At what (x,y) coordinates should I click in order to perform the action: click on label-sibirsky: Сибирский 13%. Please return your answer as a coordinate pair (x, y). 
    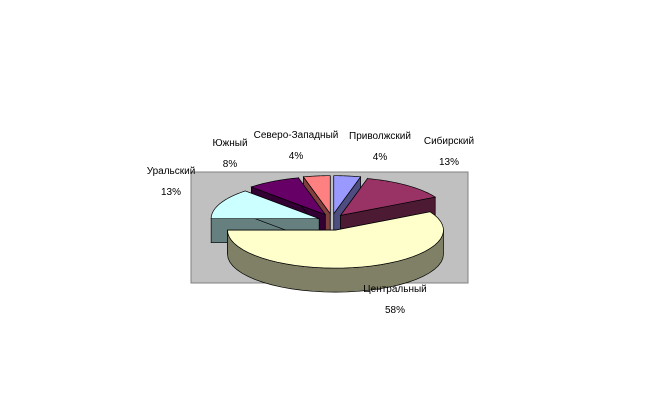
    Looking at the image, I should click on (449, 152).